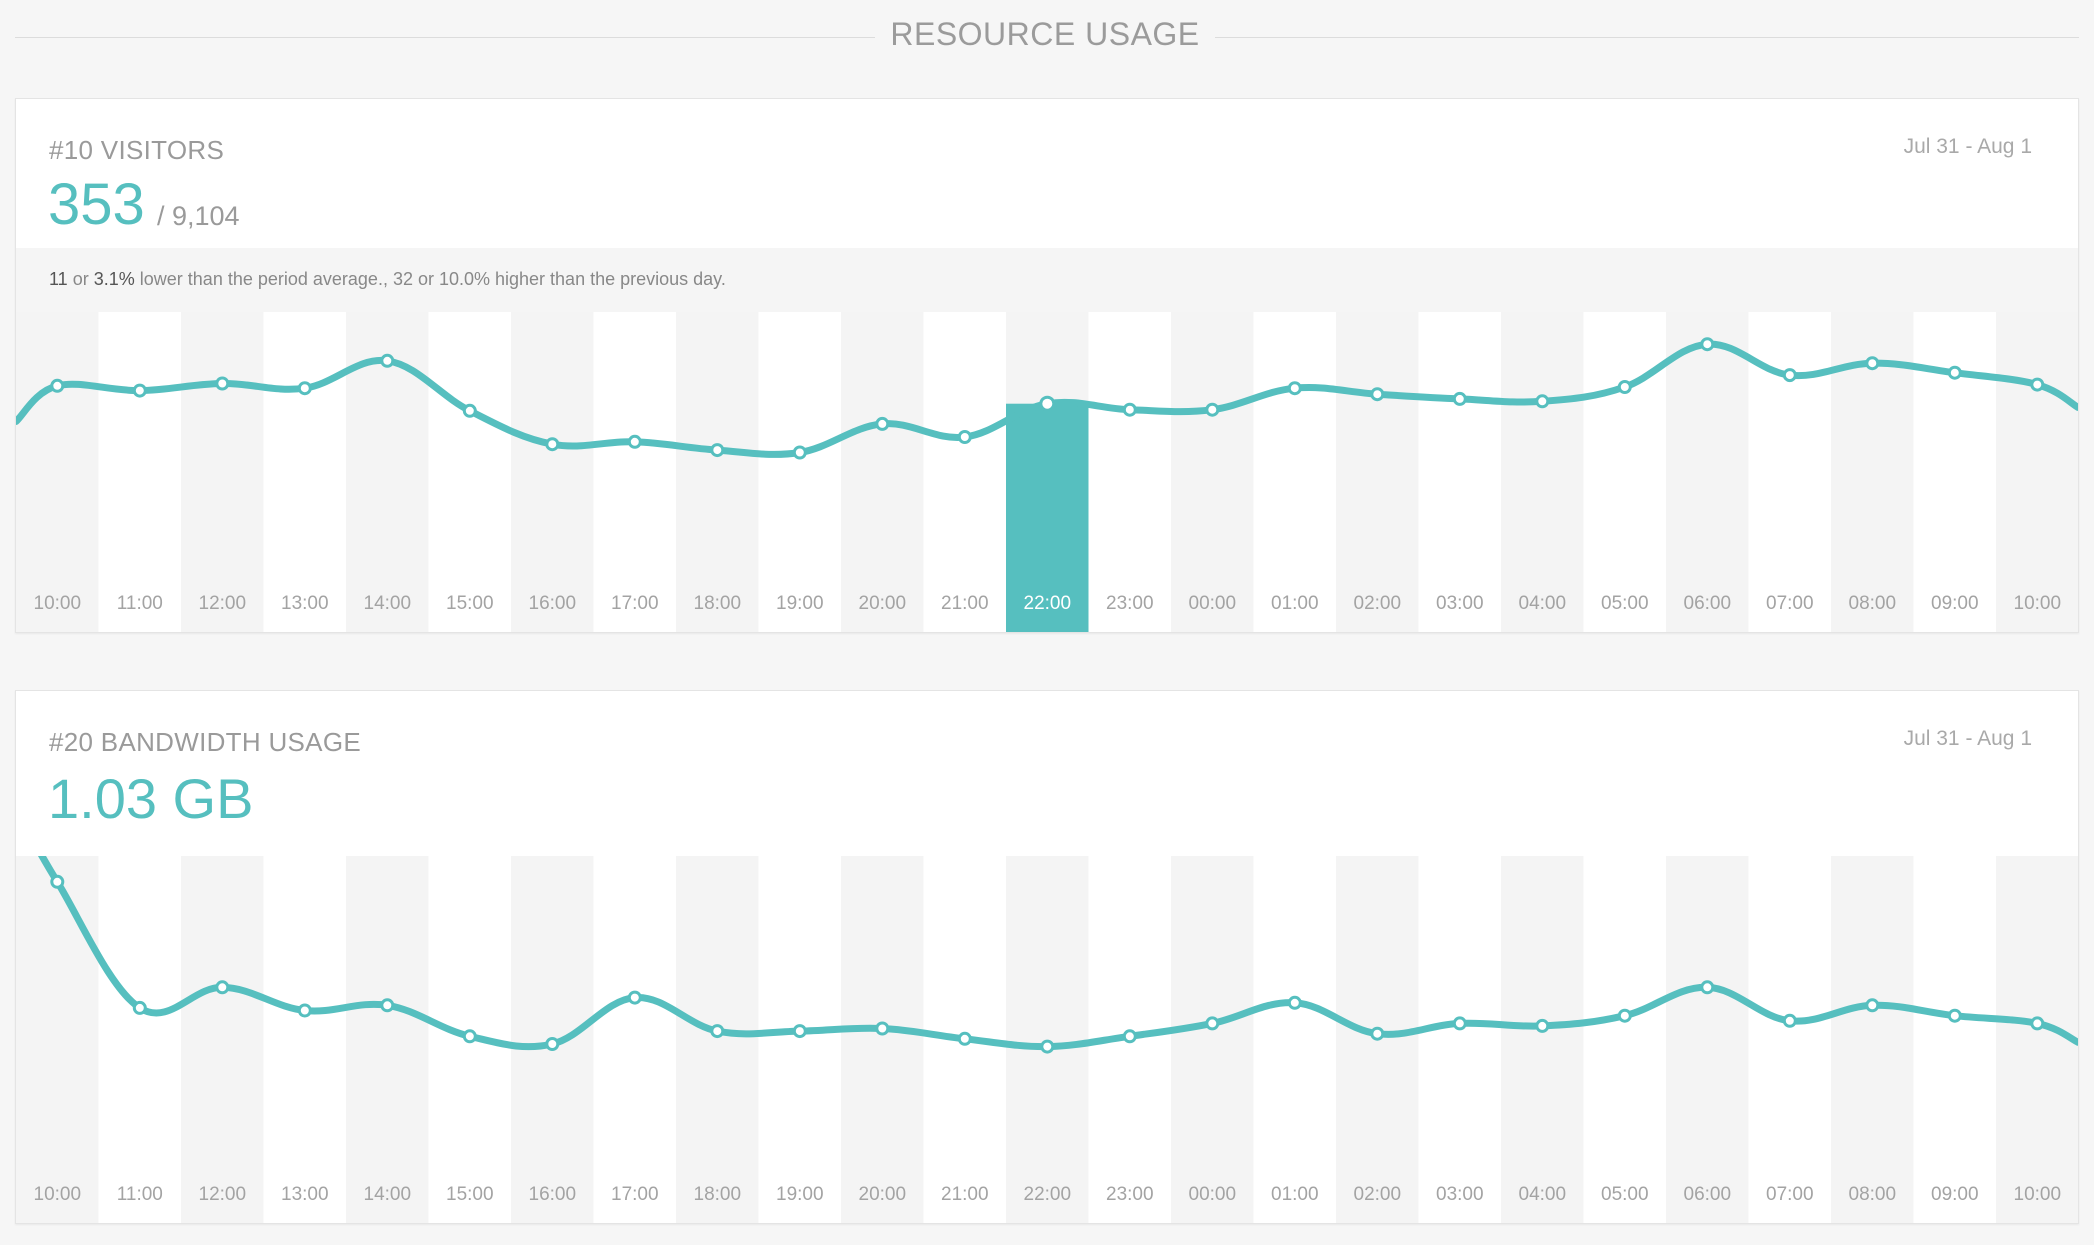  What do you see at coordinates (1213, 1194) in the screenshot?
I see `x-tick-label: 00:00` at bounding box center [1213, 1194].